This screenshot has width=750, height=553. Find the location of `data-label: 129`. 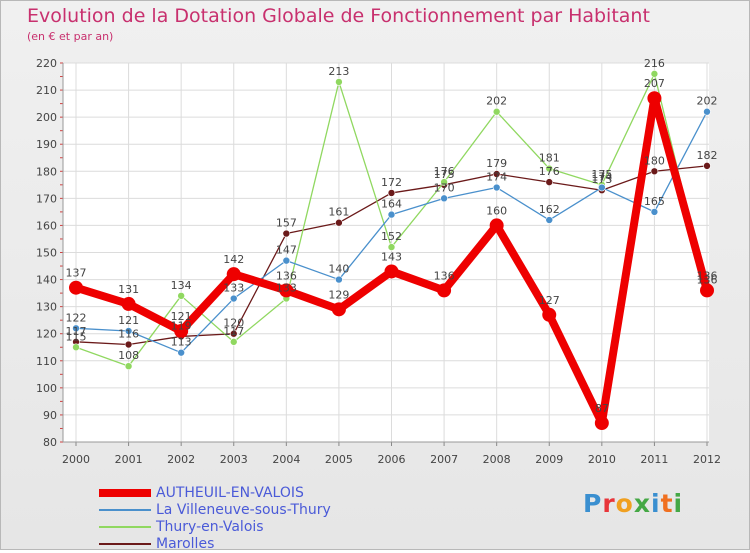

data-label: 129 is located at coordinates (338, 294).